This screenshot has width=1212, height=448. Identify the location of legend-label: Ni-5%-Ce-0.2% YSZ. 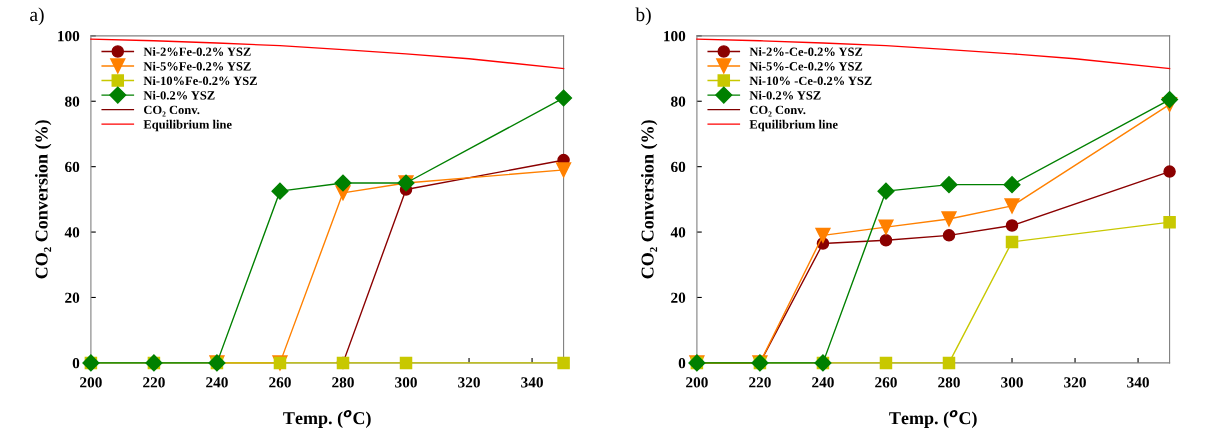
(806, 66).